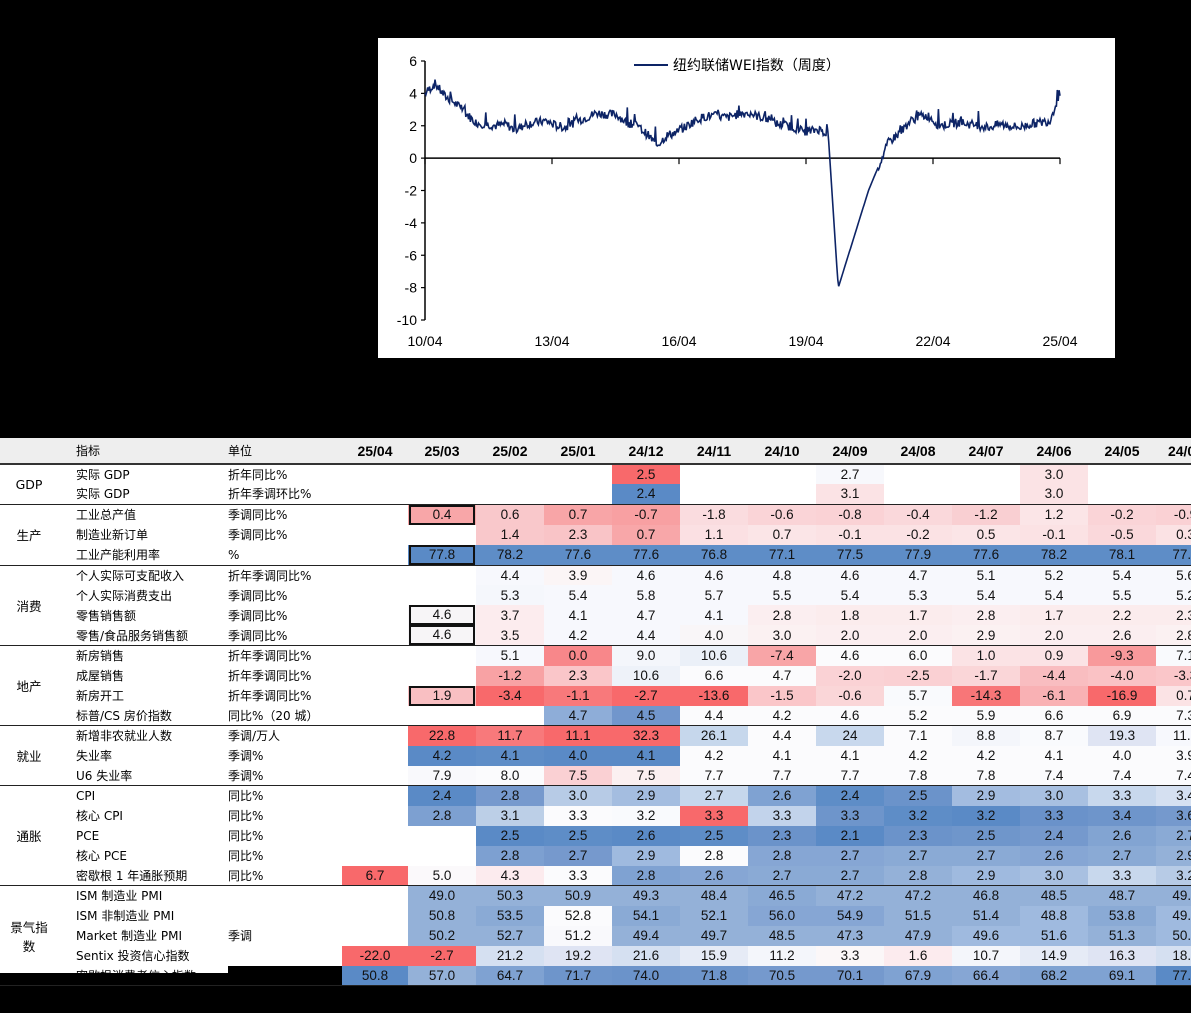 This screenshot has height=1013, width=1191. What do you see at coordinates (646, 775) in the screenshot?
I see `value-cell: 7.5` at bounding box center [646, 775].